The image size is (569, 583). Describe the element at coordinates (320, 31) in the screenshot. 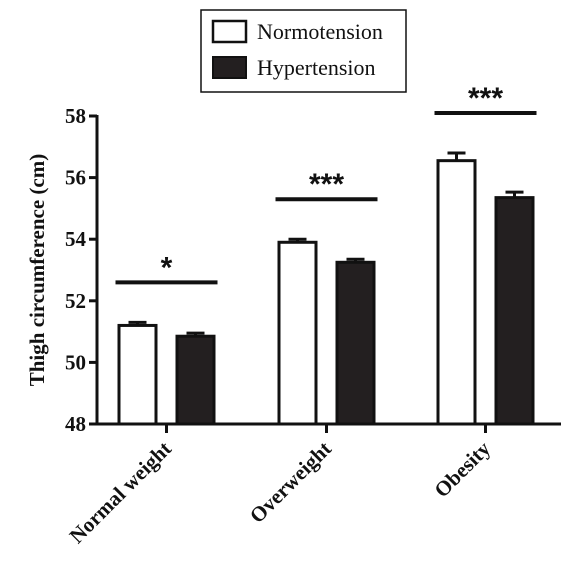

I see `legend-label-normotension: Normotension` at that location.